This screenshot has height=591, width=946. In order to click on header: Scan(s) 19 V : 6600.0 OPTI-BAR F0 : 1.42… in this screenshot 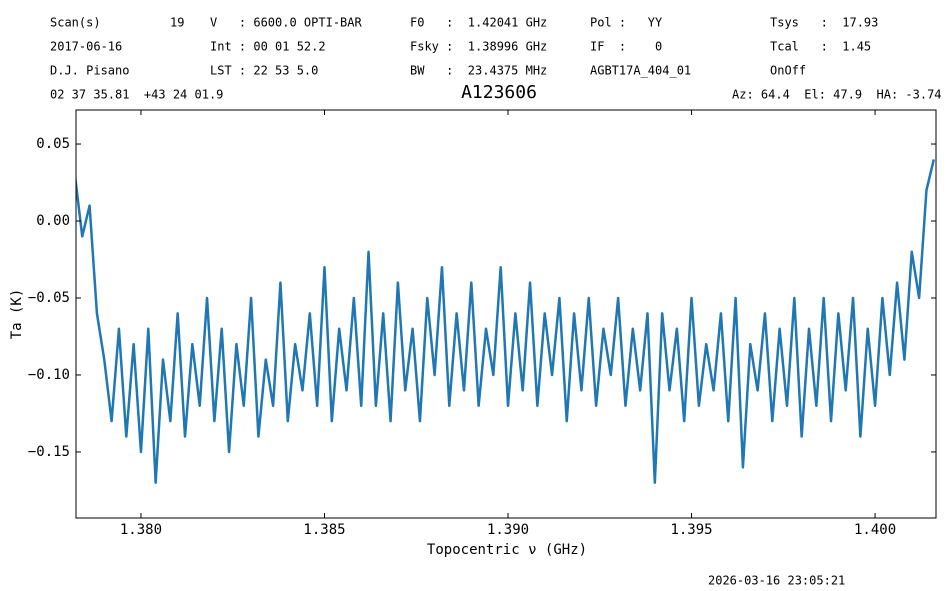, I will do `click(496, 59)`.